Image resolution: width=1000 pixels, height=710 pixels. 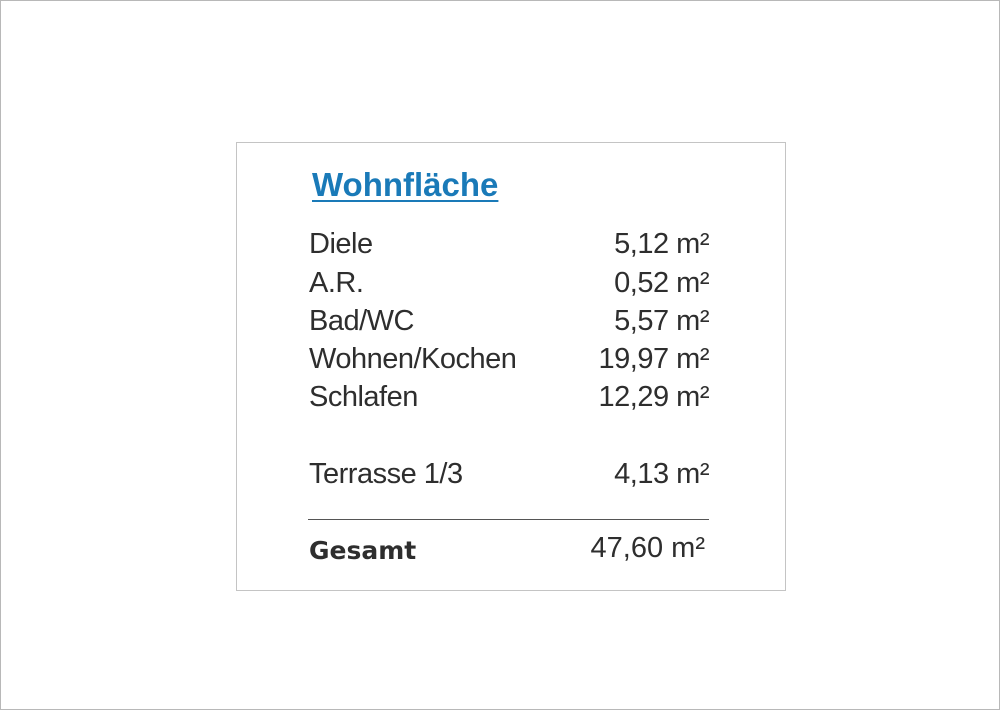 I want to click on total-divider, so click(x=508, y=519).